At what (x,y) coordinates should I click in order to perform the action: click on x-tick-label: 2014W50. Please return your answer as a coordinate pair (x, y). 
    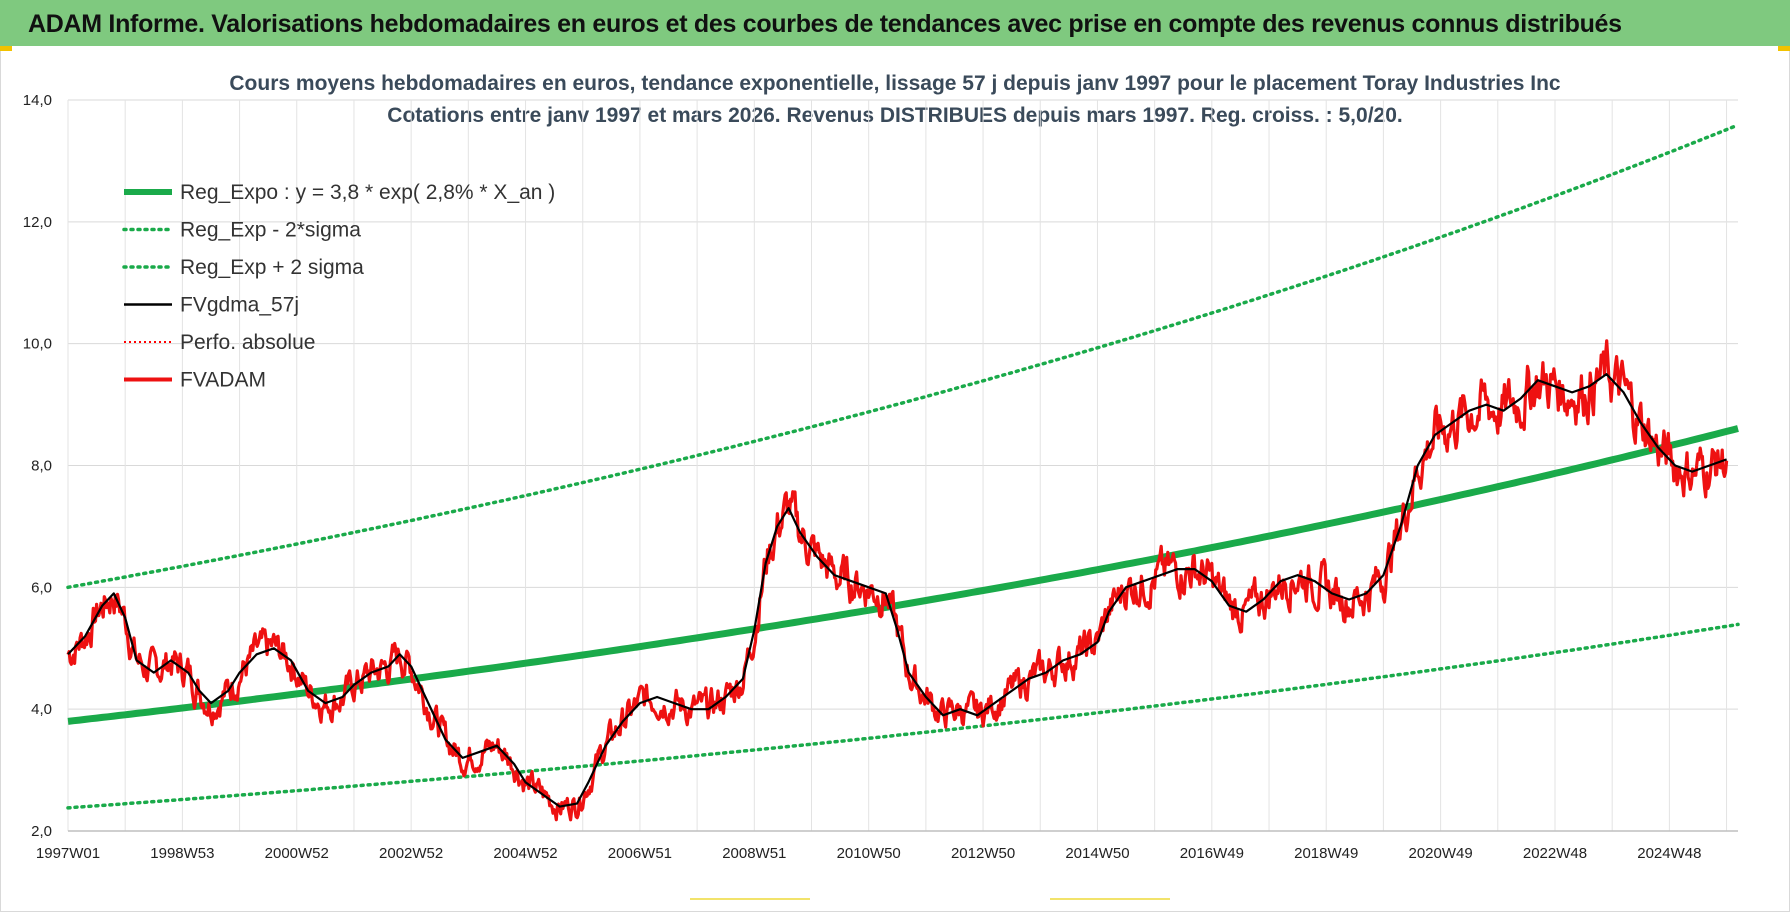
    Looking at the image, I should click on (1097, 853).